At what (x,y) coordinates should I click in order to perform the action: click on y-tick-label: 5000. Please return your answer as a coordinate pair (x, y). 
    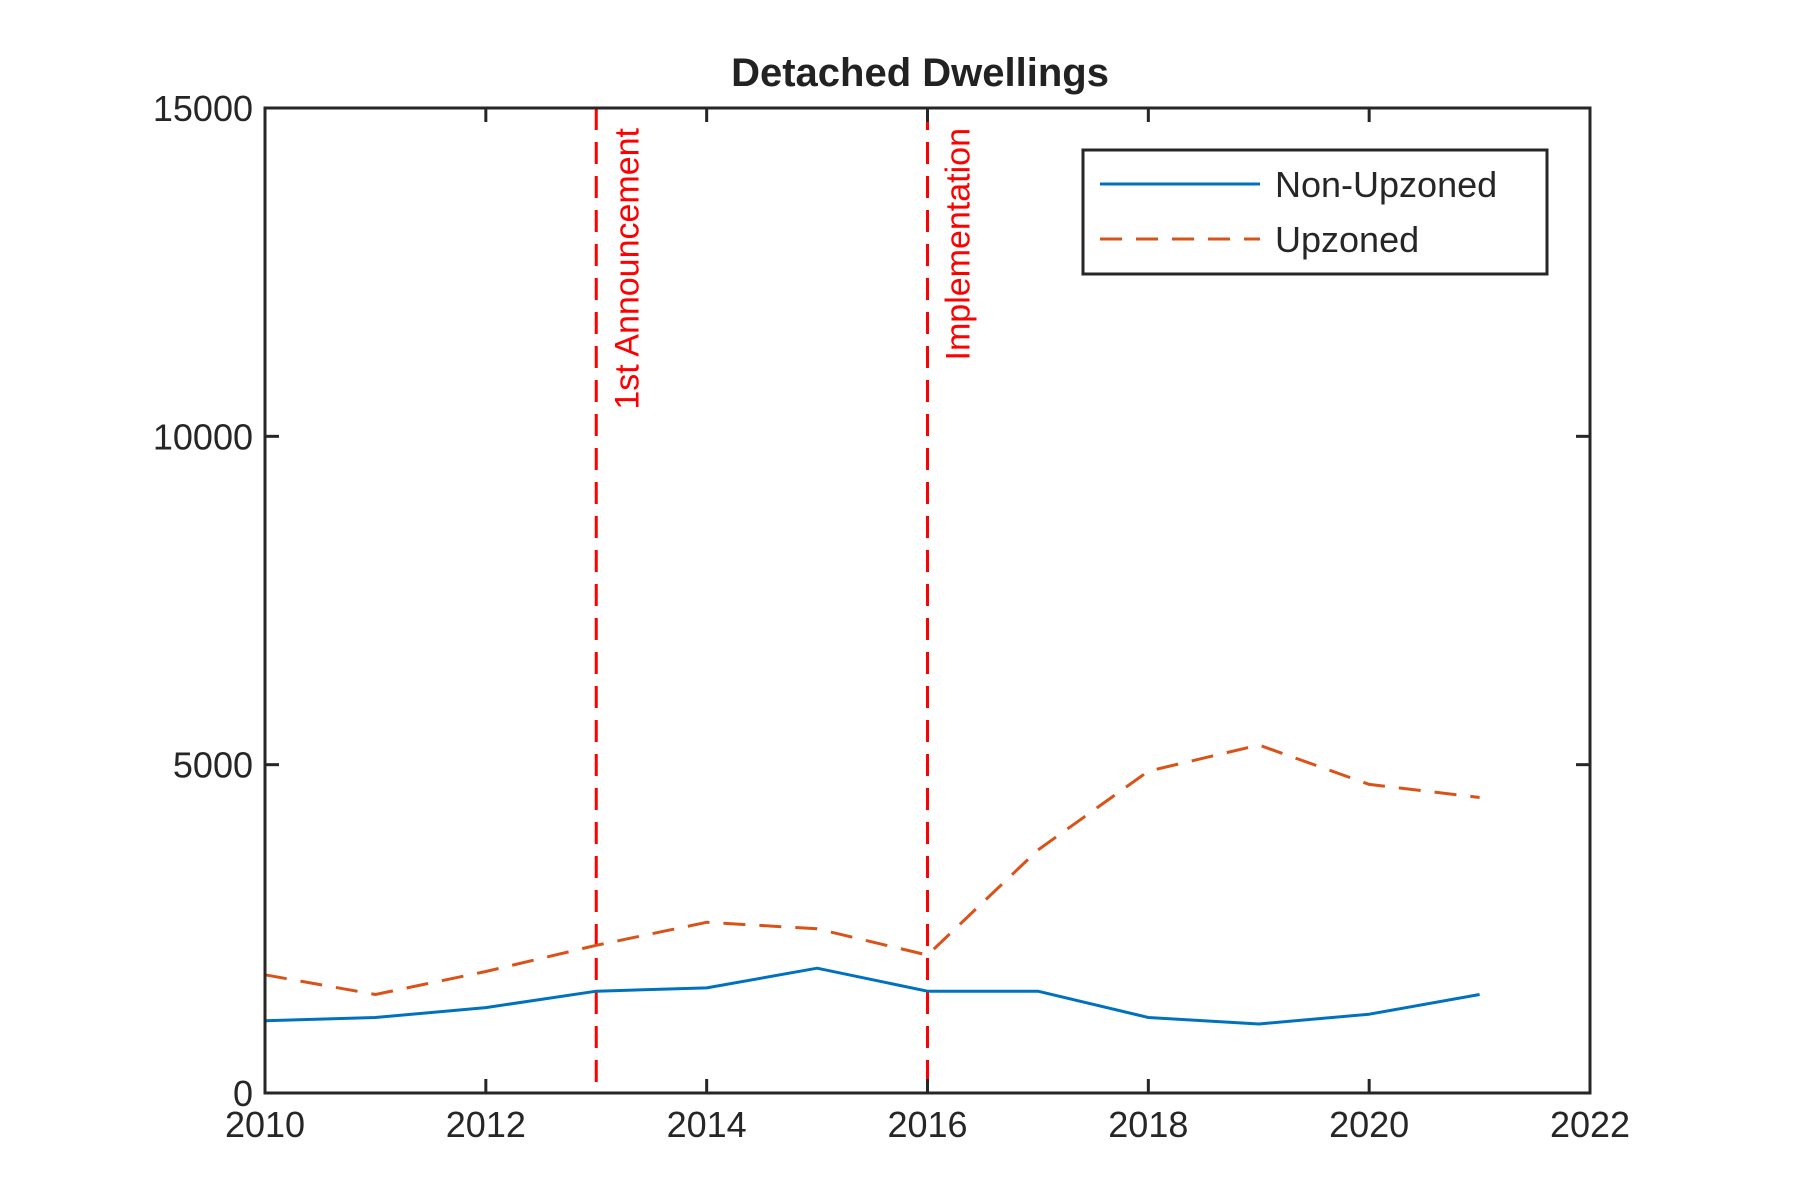
    Looking at the image, I should click on (213, 765).